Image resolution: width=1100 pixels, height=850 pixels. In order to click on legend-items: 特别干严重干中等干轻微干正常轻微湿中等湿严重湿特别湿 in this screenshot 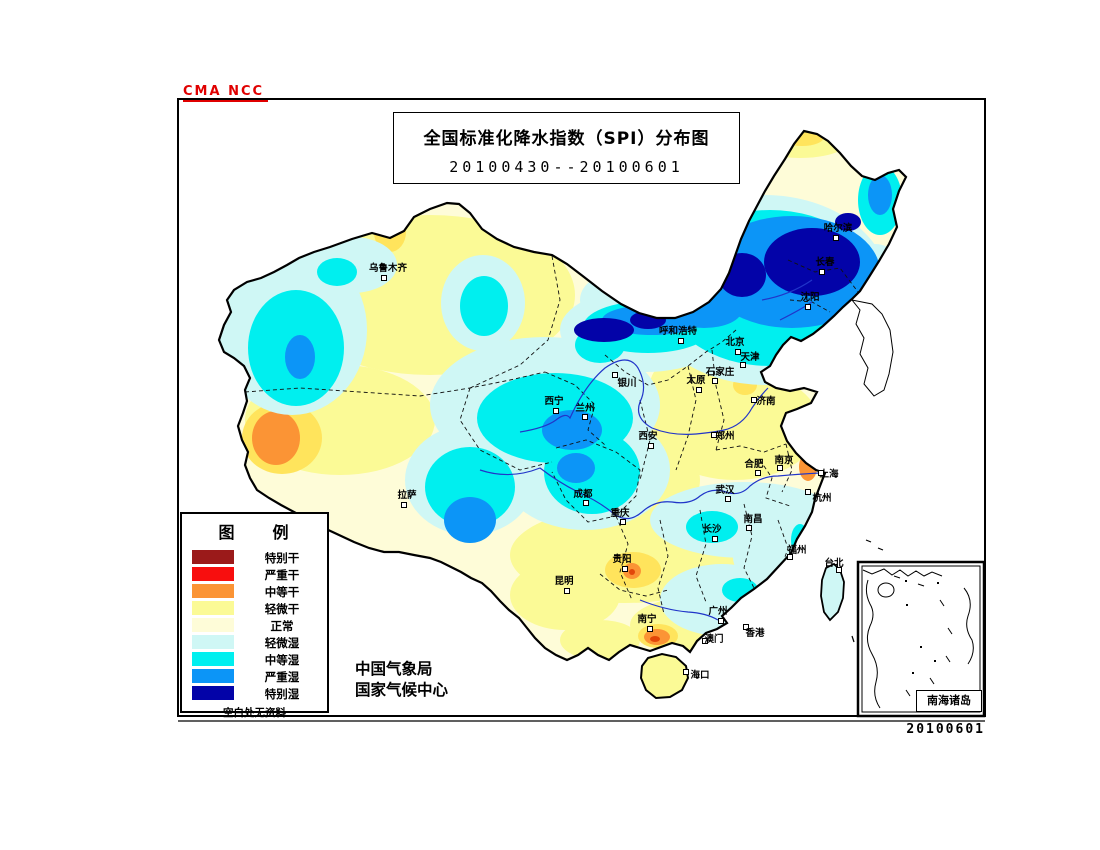, I will do `click(254, 625)`.